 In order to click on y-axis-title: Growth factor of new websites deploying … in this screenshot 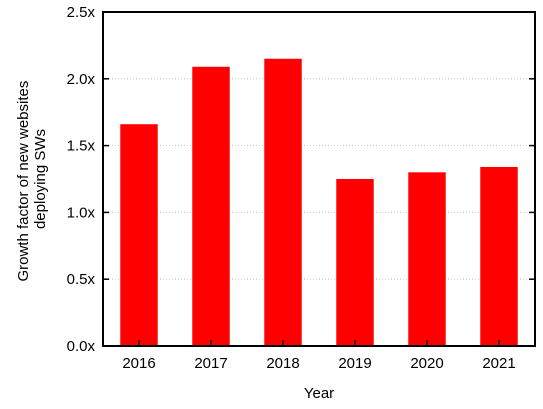, I will do `click(32, 178)`.